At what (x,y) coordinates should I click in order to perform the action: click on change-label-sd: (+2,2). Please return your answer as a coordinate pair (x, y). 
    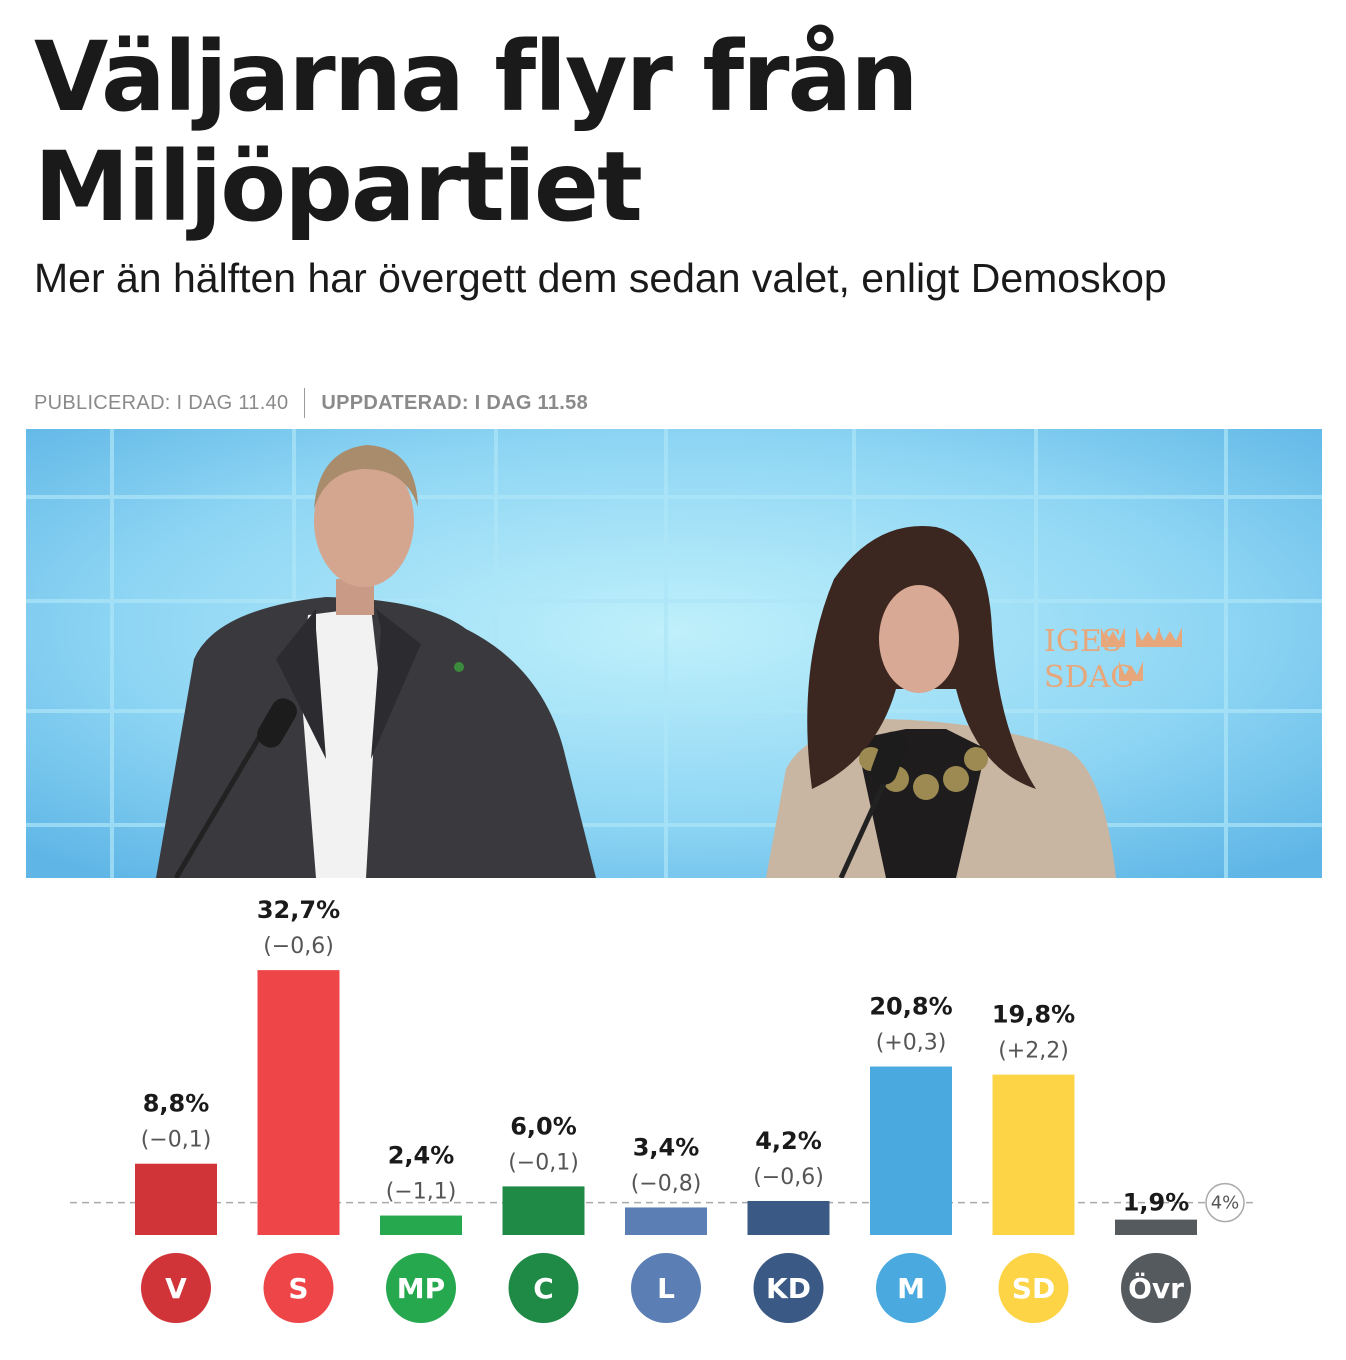
    Looking at the image, I should click on (1033, 1051).